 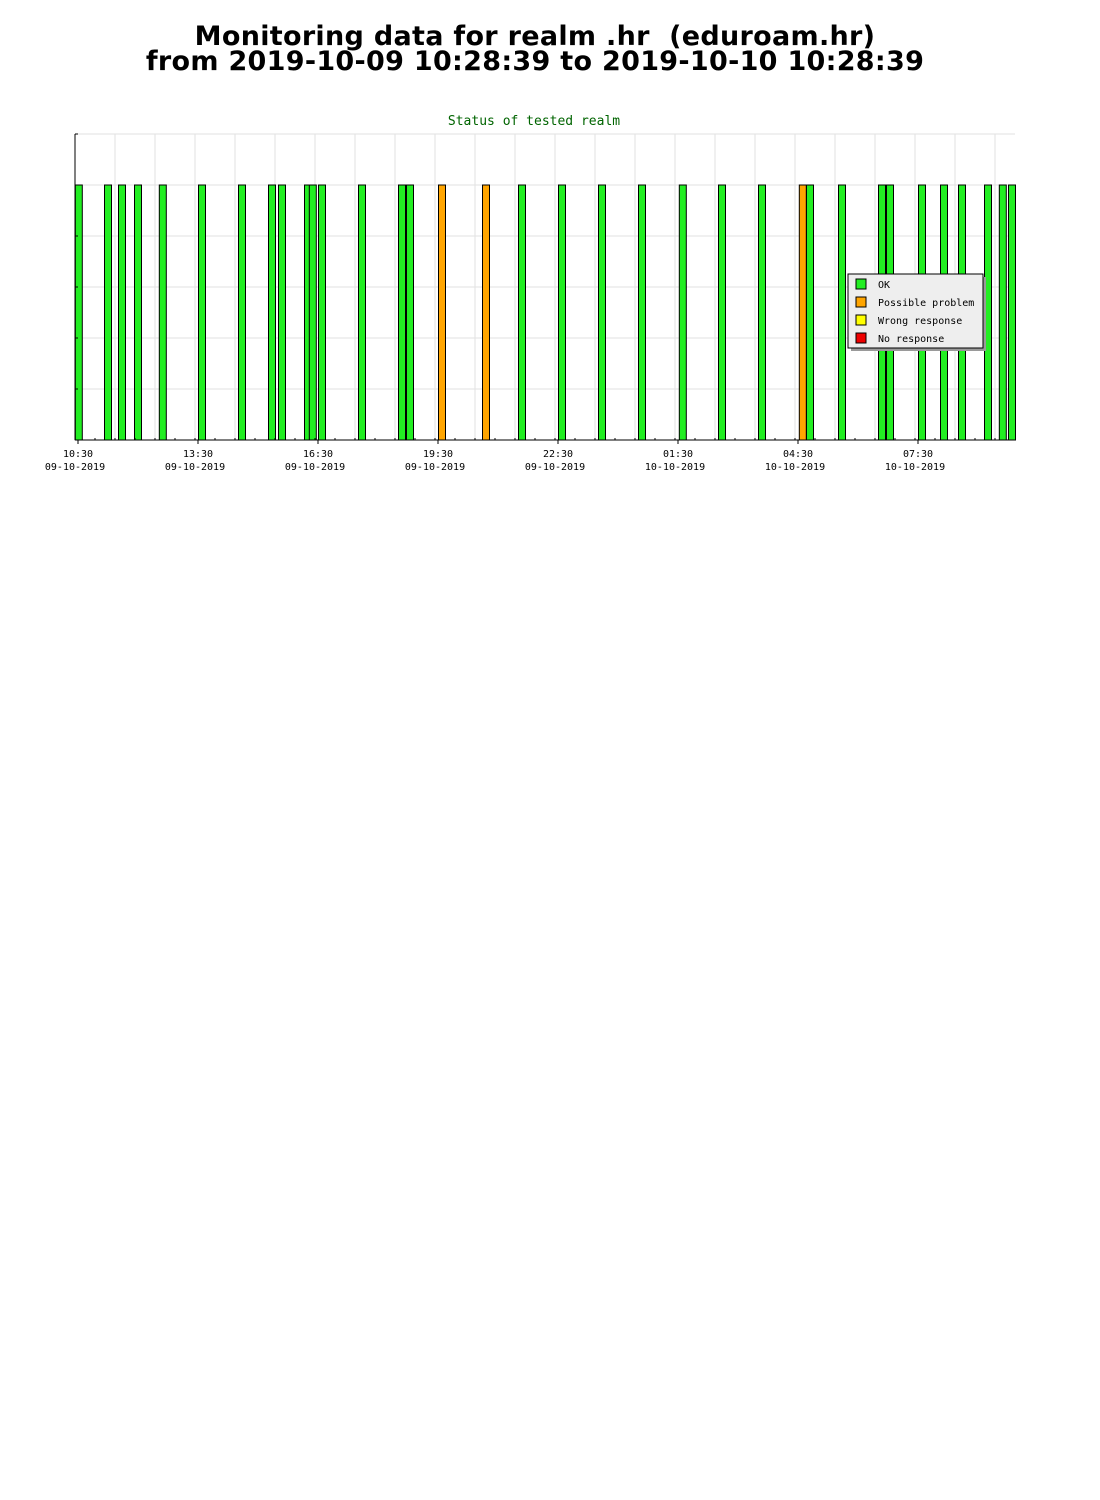 I want to click on x-tick-label-time: 07:30, so click(x=918, y=454).